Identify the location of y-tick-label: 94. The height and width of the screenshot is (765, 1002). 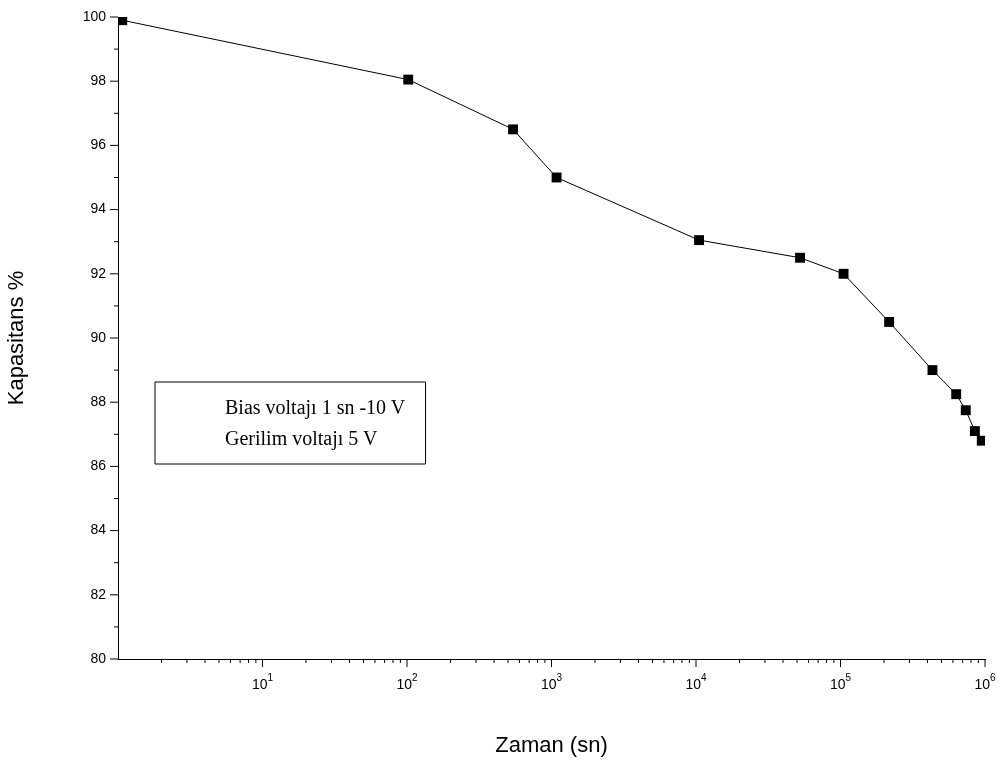
(98, 208).